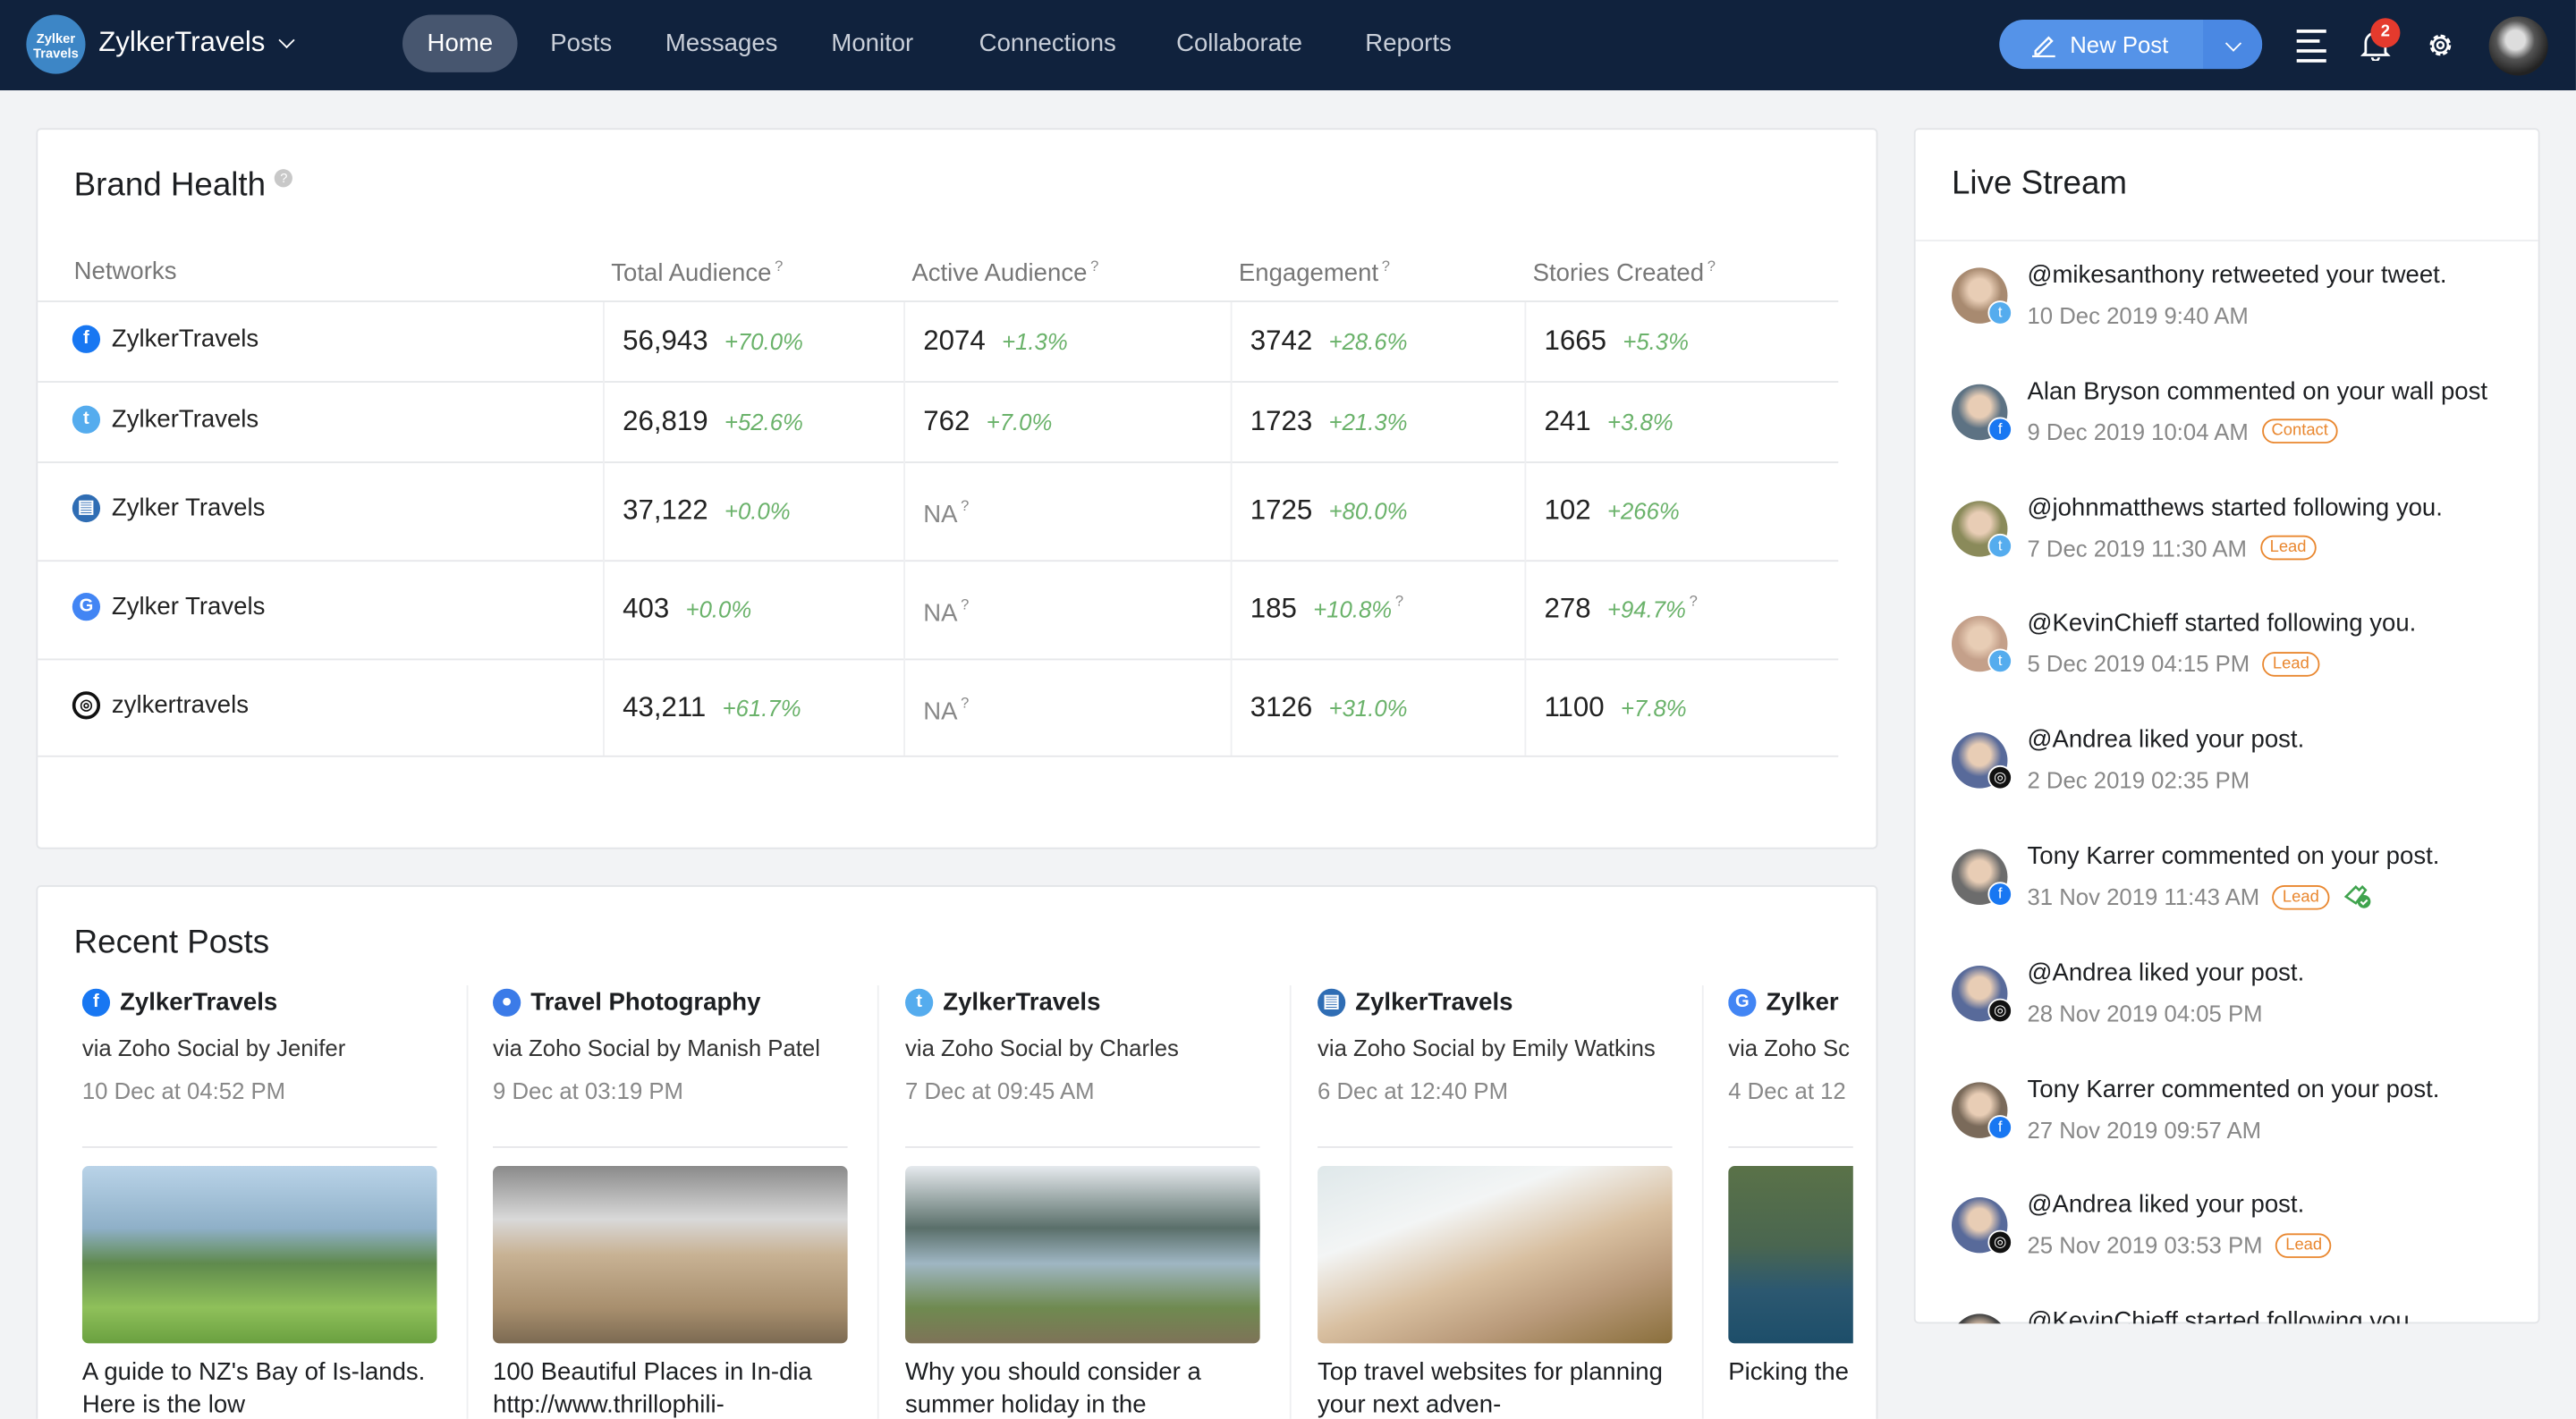  I want to click on google-my-business-icon: ▤, so click(86, 508).